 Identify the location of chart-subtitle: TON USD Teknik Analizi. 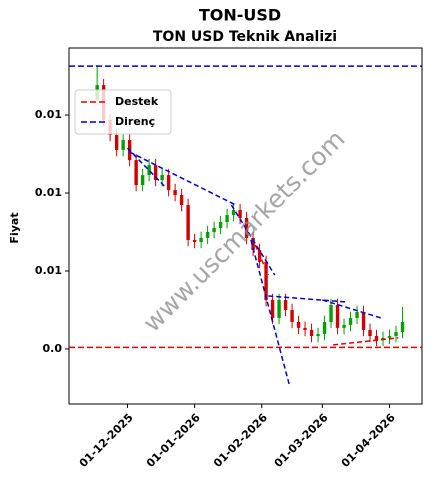
(245, 37).